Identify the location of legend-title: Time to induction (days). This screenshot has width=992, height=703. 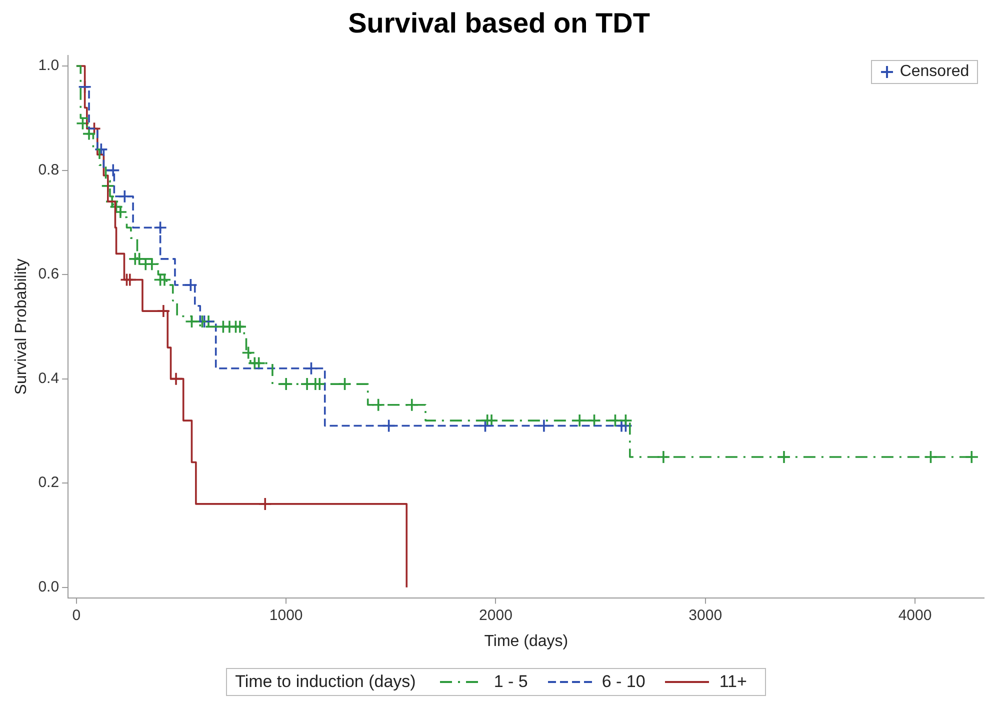
(325, 682).